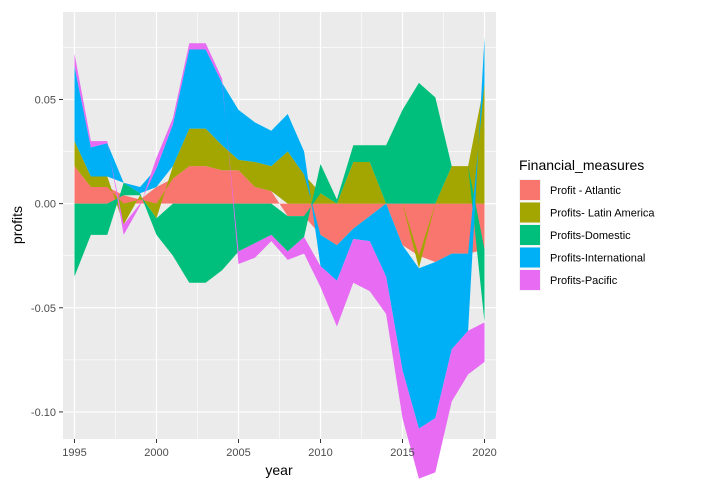 The height and width of the screenshot is (490, 727). Describe the element at coordinates (597, 259) in the screenshot. I see `legend-label-profits-international: Profits-International` at that location.